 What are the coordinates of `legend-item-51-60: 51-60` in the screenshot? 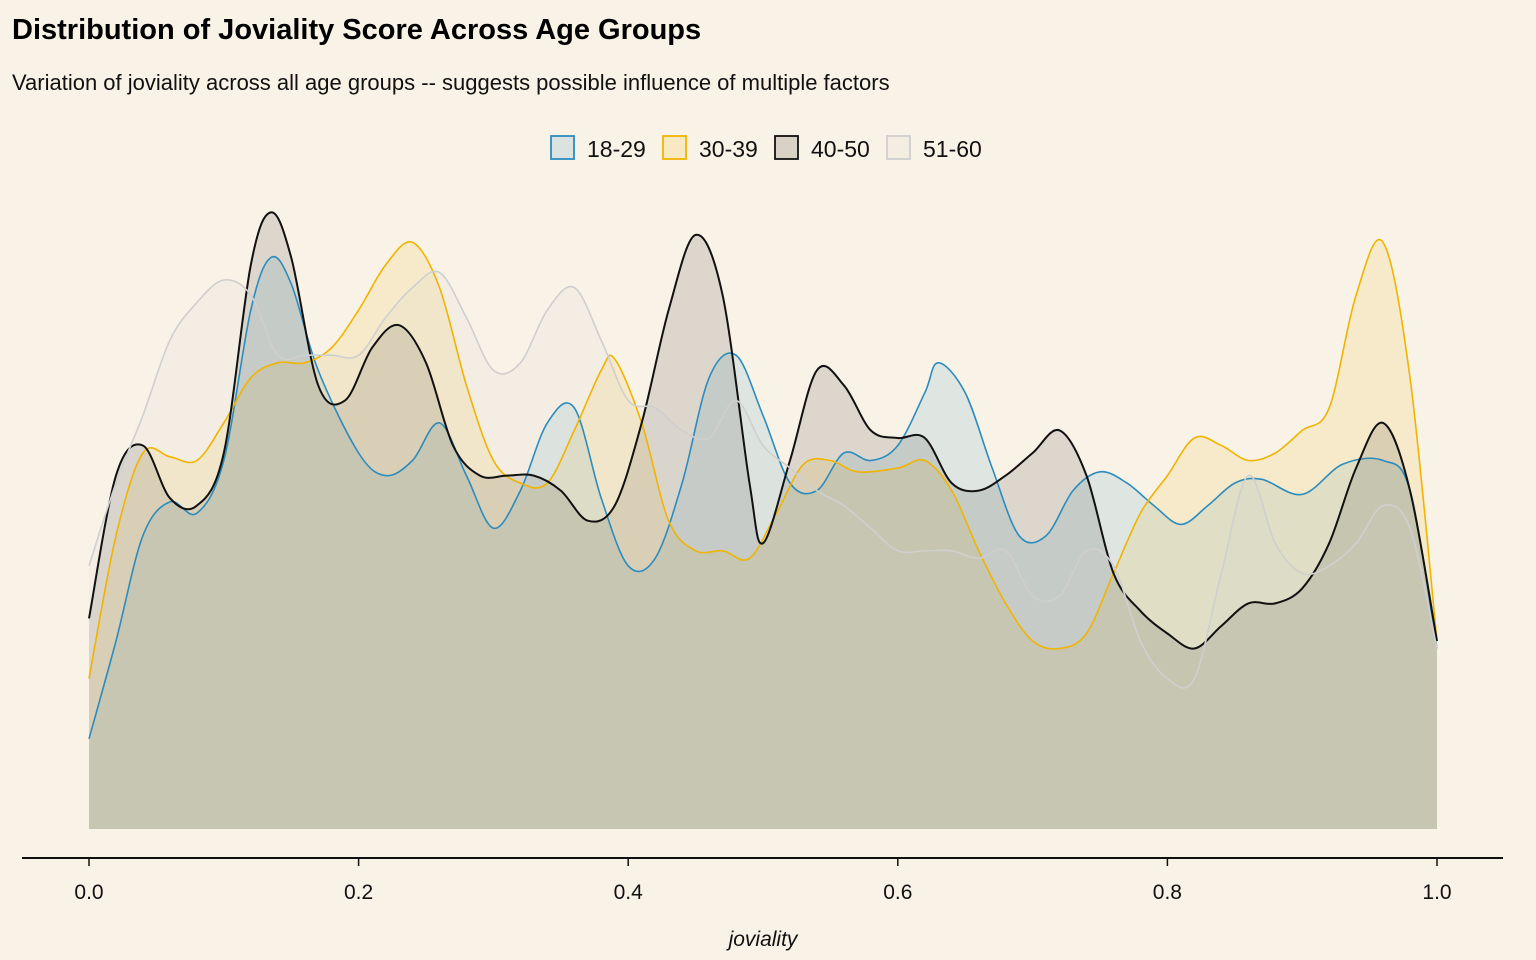 It's located at (934, 148).